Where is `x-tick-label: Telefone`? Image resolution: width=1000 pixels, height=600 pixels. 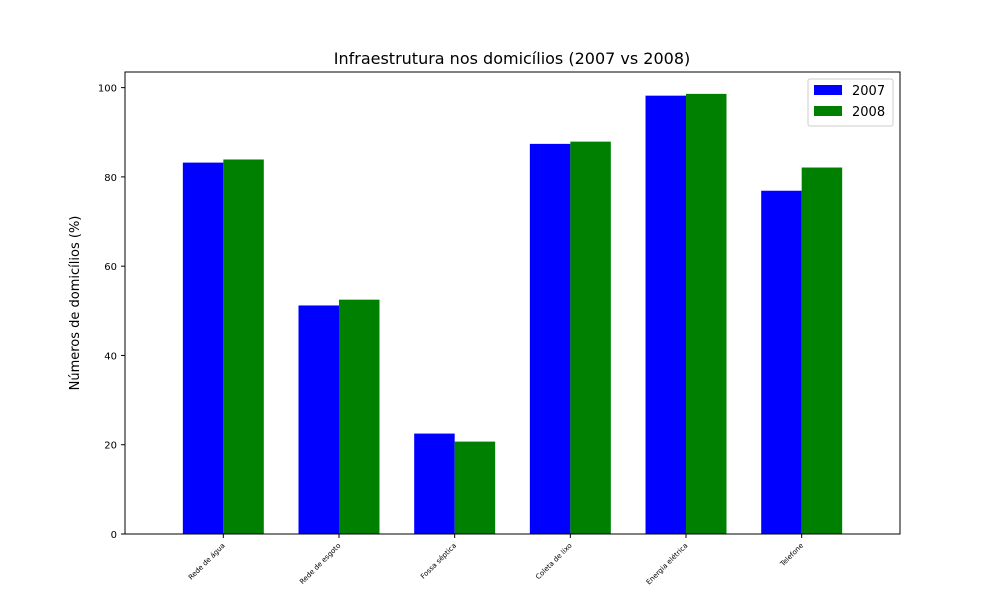 x-tick-label: Telefone is located at coordinates (791, 555).